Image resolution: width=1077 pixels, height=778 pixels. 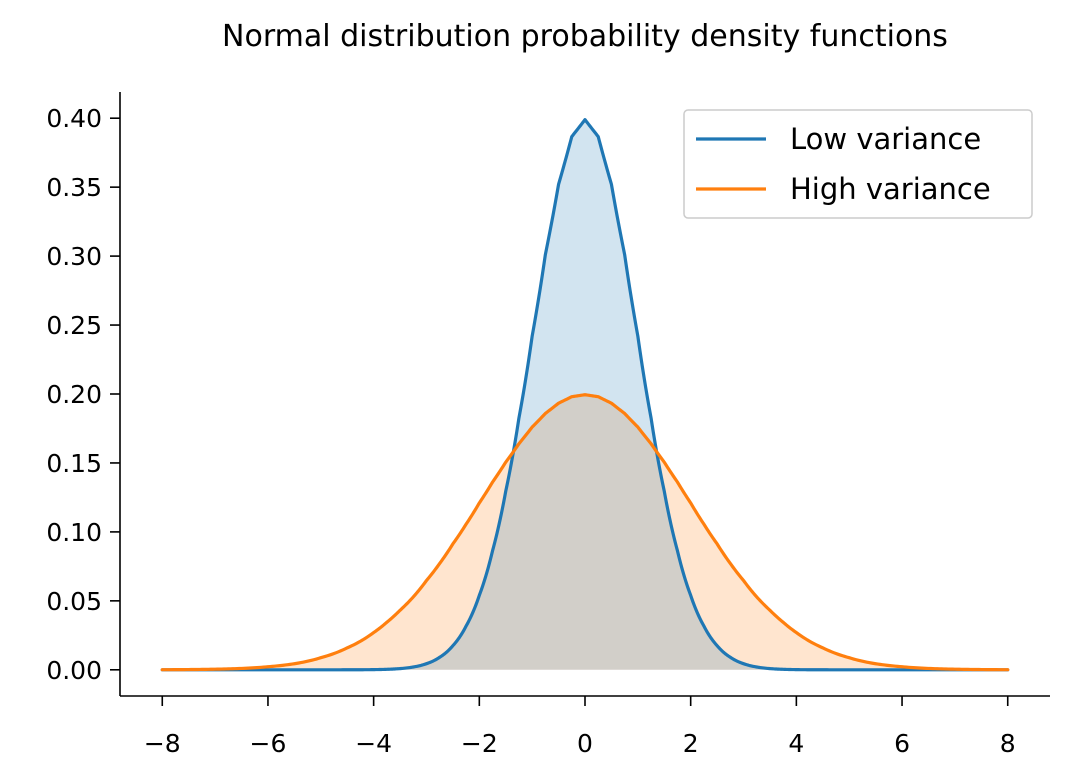 I want to click on x-tick-label: −6, so click(x=268, y=743).